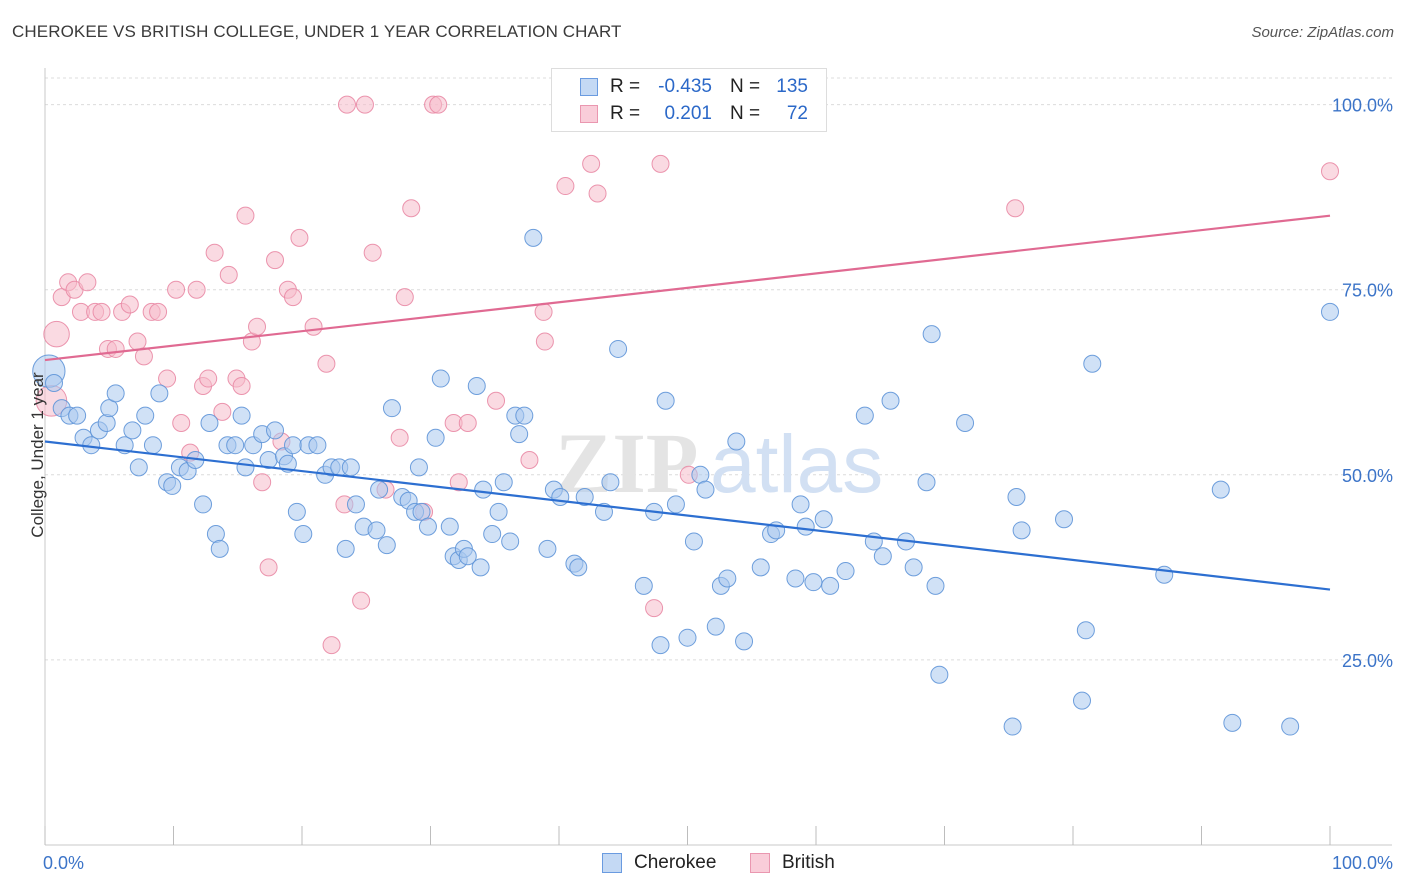  Describe the element at coordinates (589, 87) in the screenshot. I see `legend-swatch-cherokee` at that location.